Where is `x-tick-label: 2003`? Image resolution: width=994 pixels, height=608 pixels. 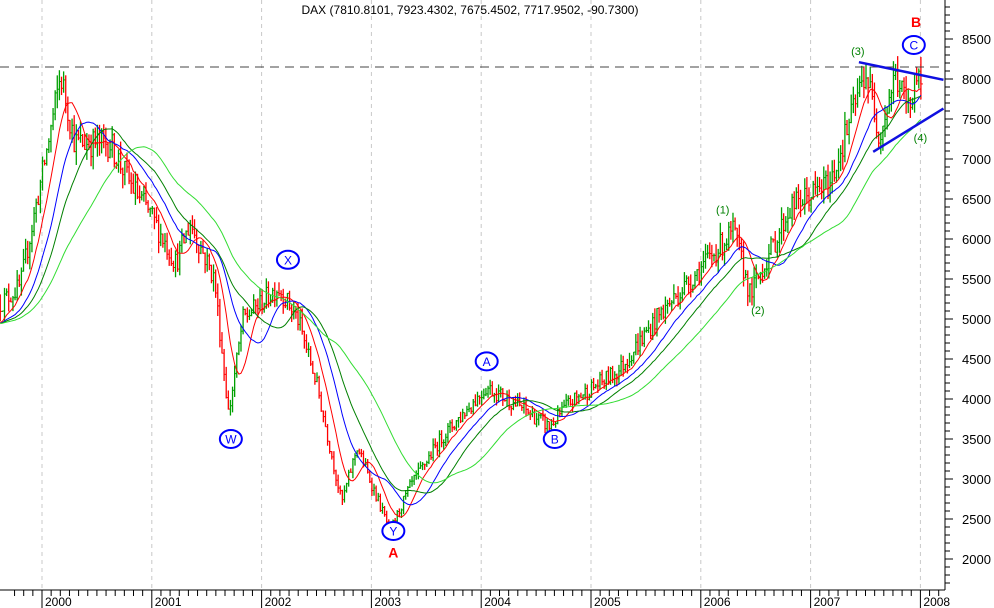
x-tick-label: 2003 is located at coordinates (387, 601).